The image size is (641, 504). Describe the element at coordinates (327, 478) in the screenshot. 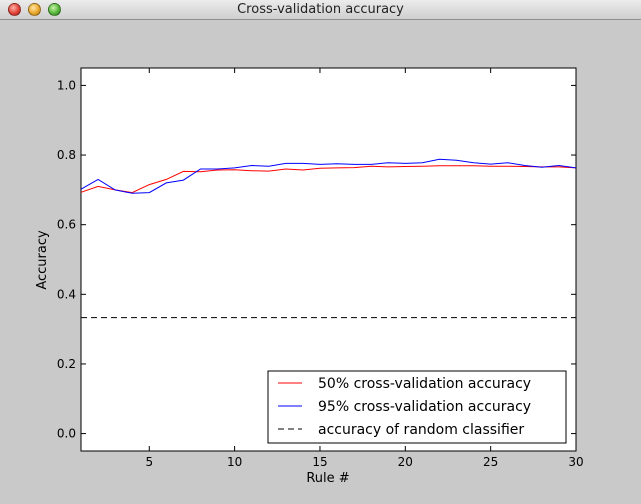

I see `x-axis-label: Rule #` at that location.